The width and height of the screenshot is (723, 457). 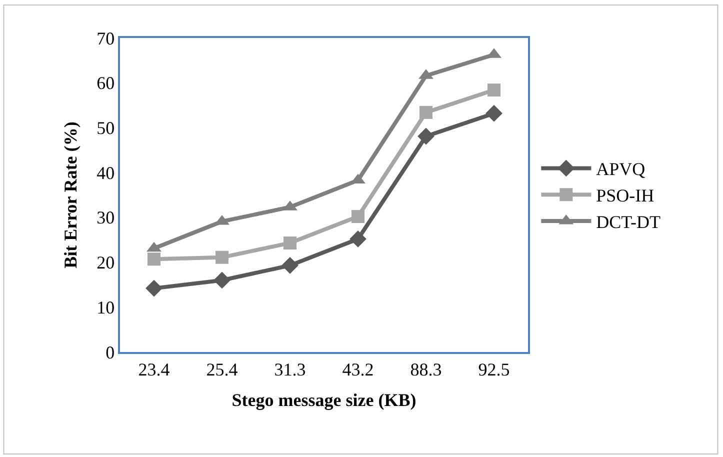 What do you see at coordinates (222, 369) in the screenshot?
I see `x-tick-label: 25.4` at bounding box center [222, 369].